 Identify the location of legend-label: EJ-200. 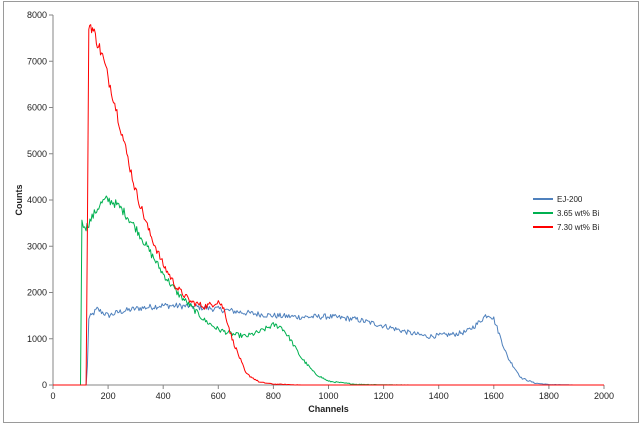
(570, 199).